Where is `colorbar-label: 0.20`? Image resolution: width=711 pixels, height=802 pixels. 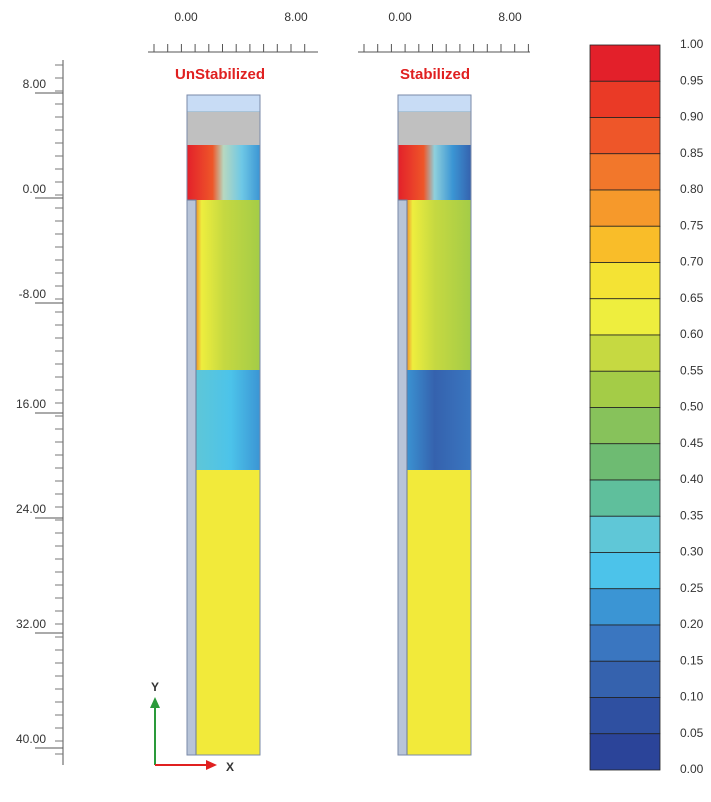
colorbar-label: 0.20 is located at coordinates (692, 624).